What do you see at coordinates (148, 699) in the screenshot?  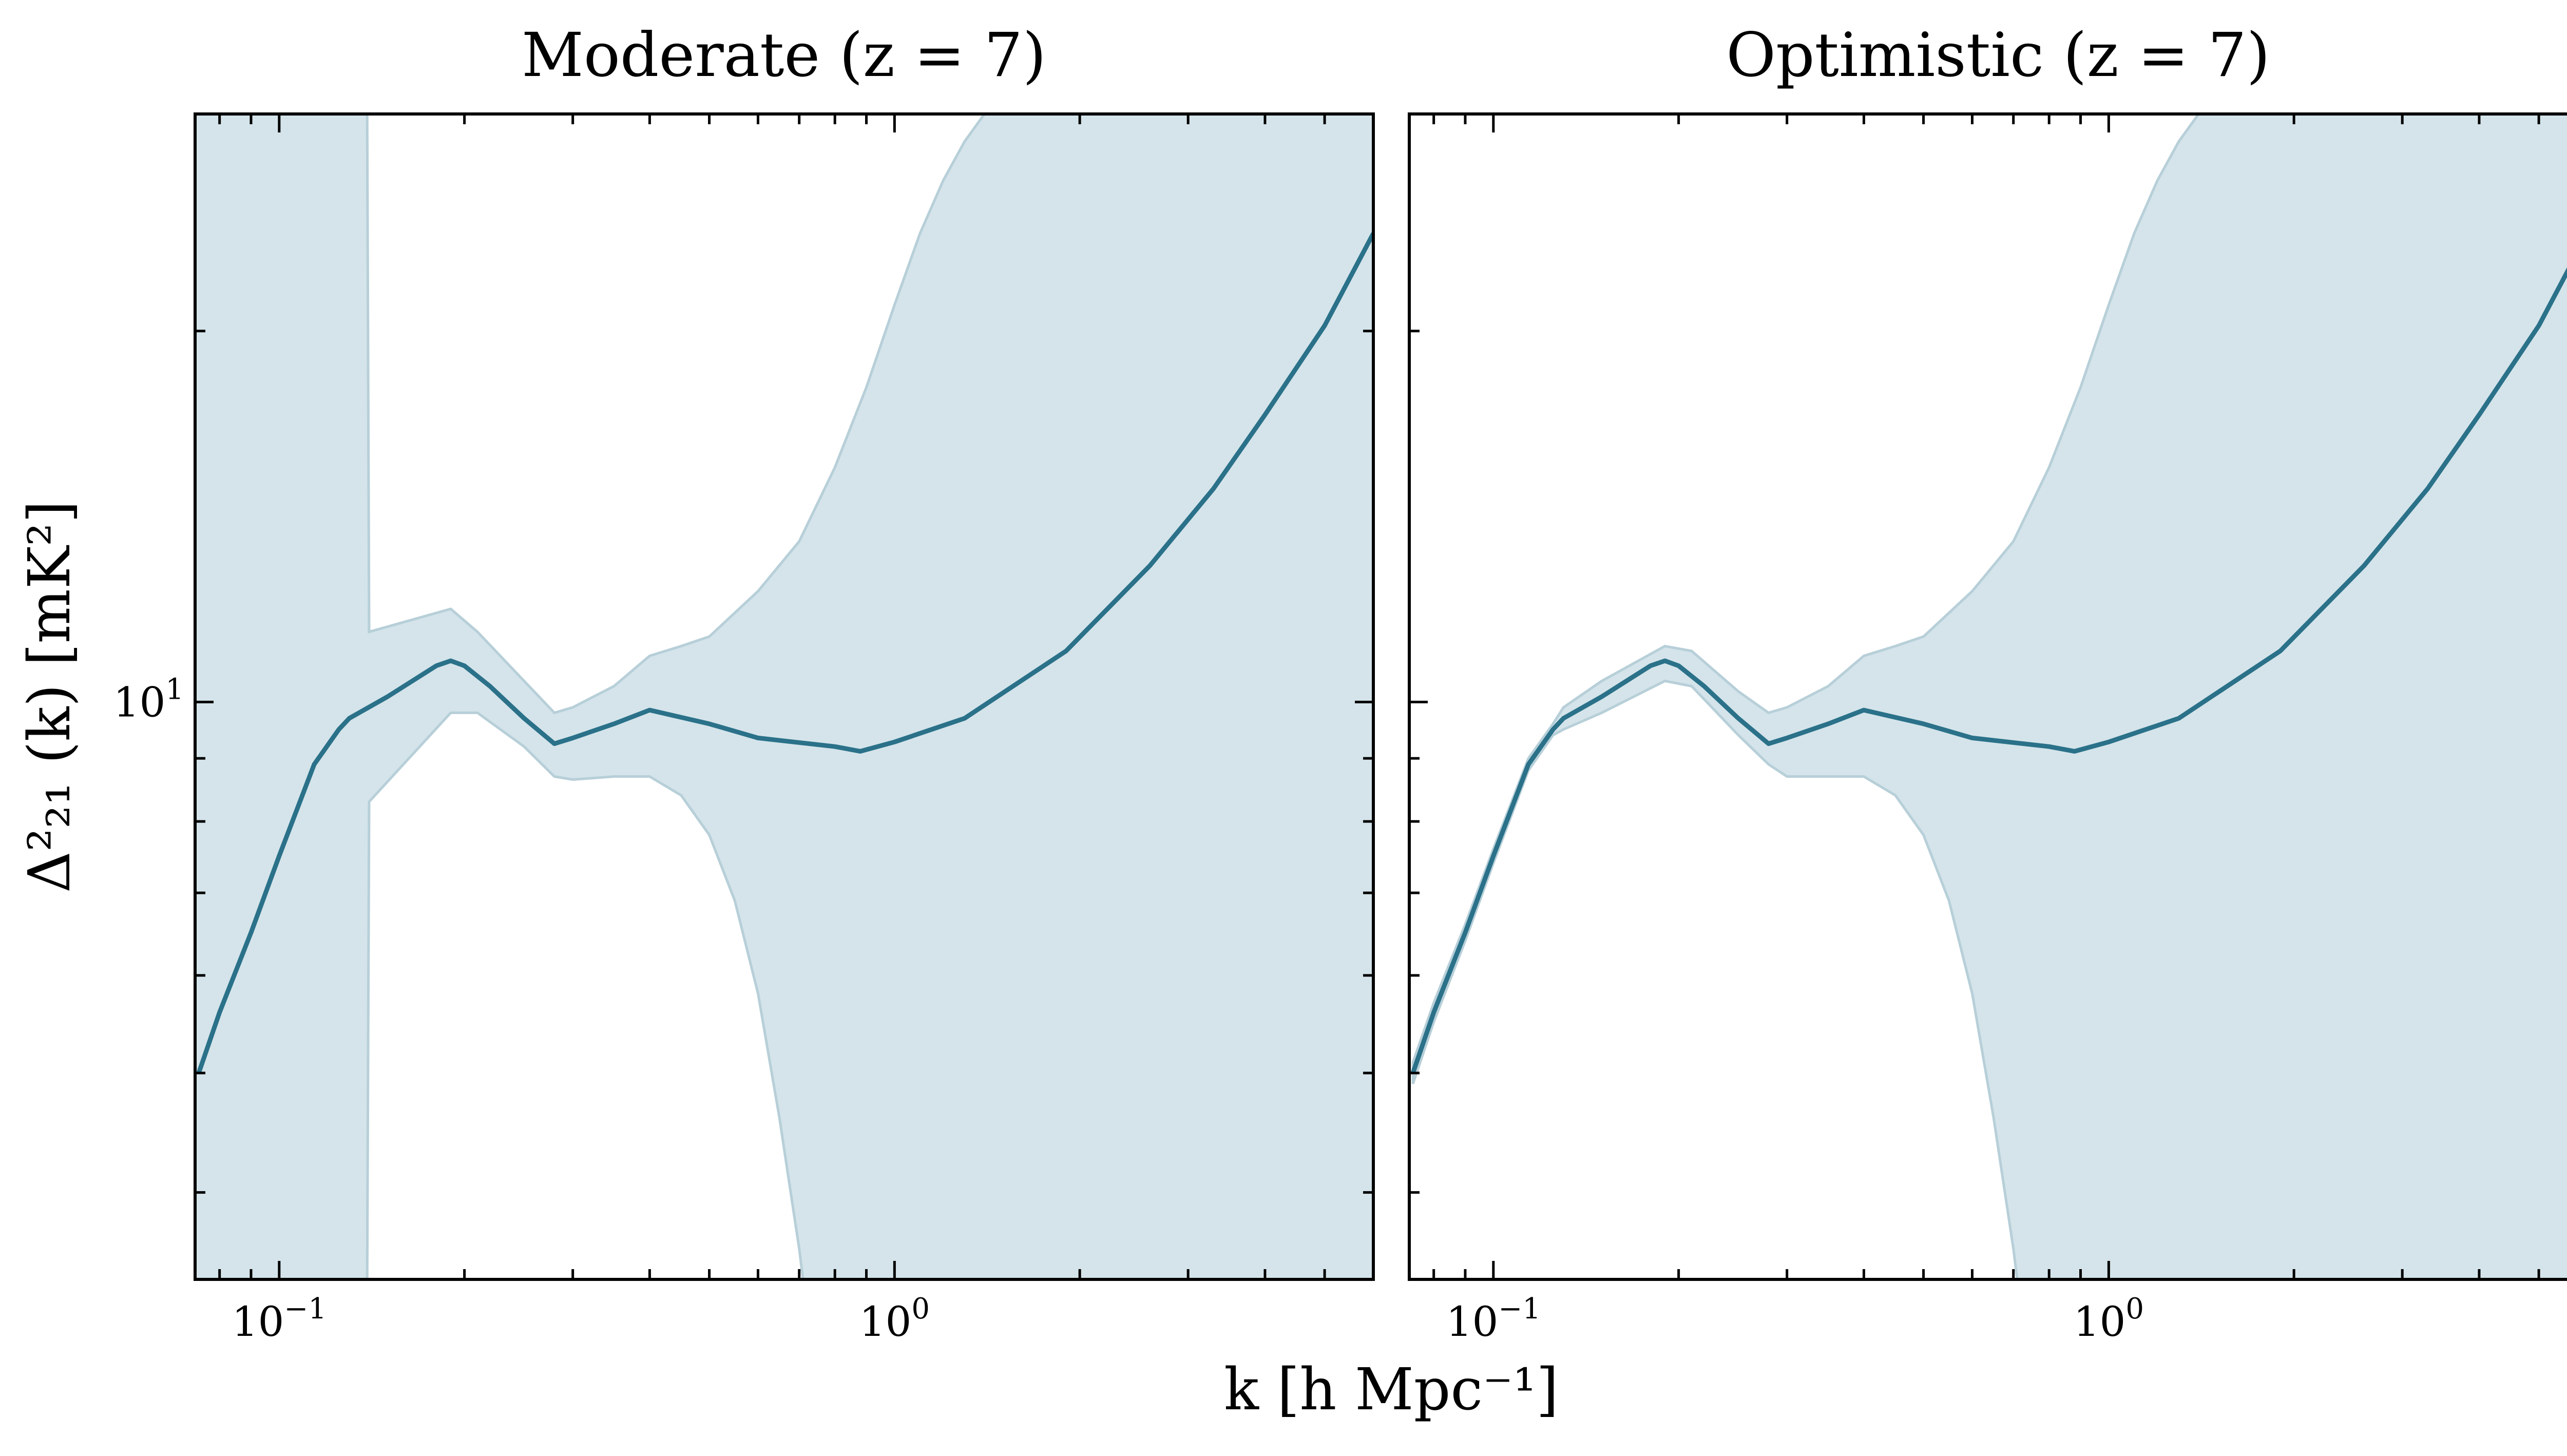 I see `y-tick-label: 101` at bounding box center [148, 699].